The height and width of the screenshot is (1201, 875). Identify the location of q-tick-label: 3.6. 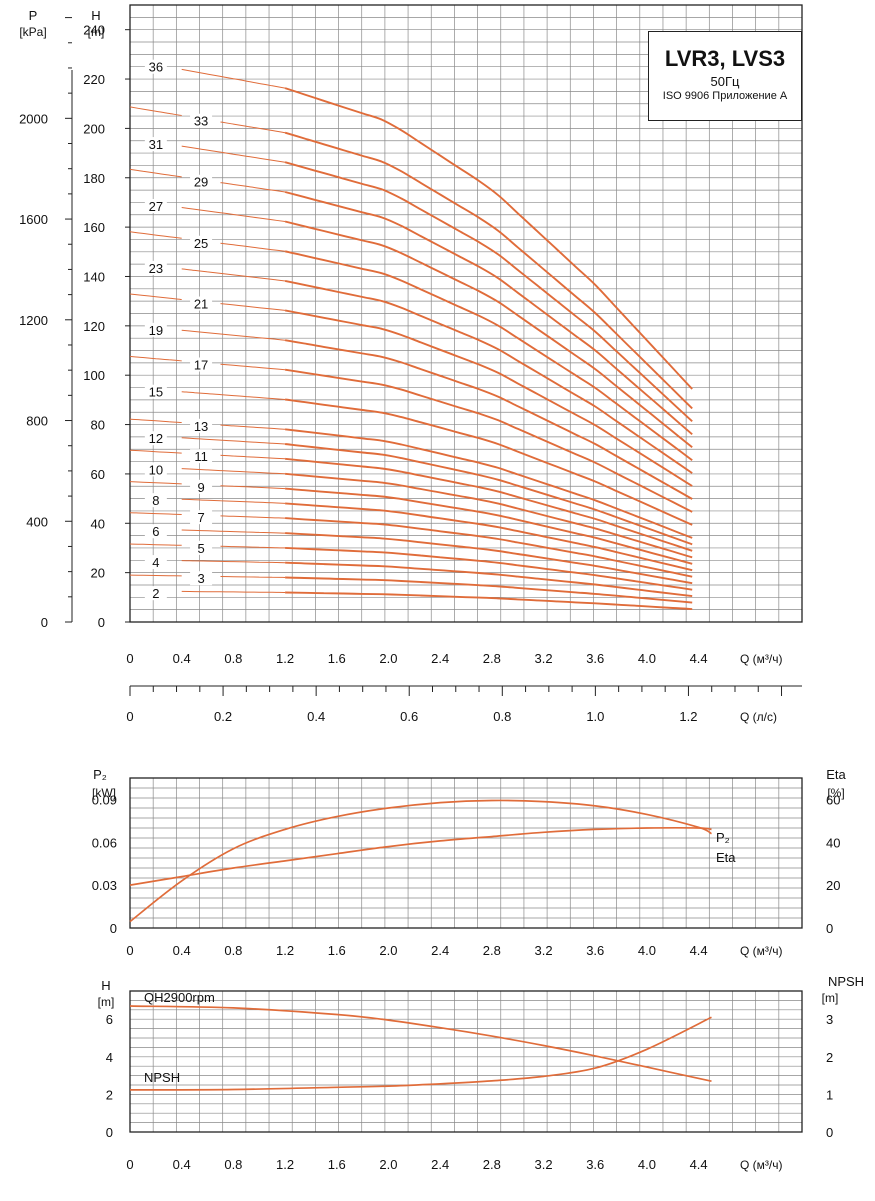
(595, 1164).